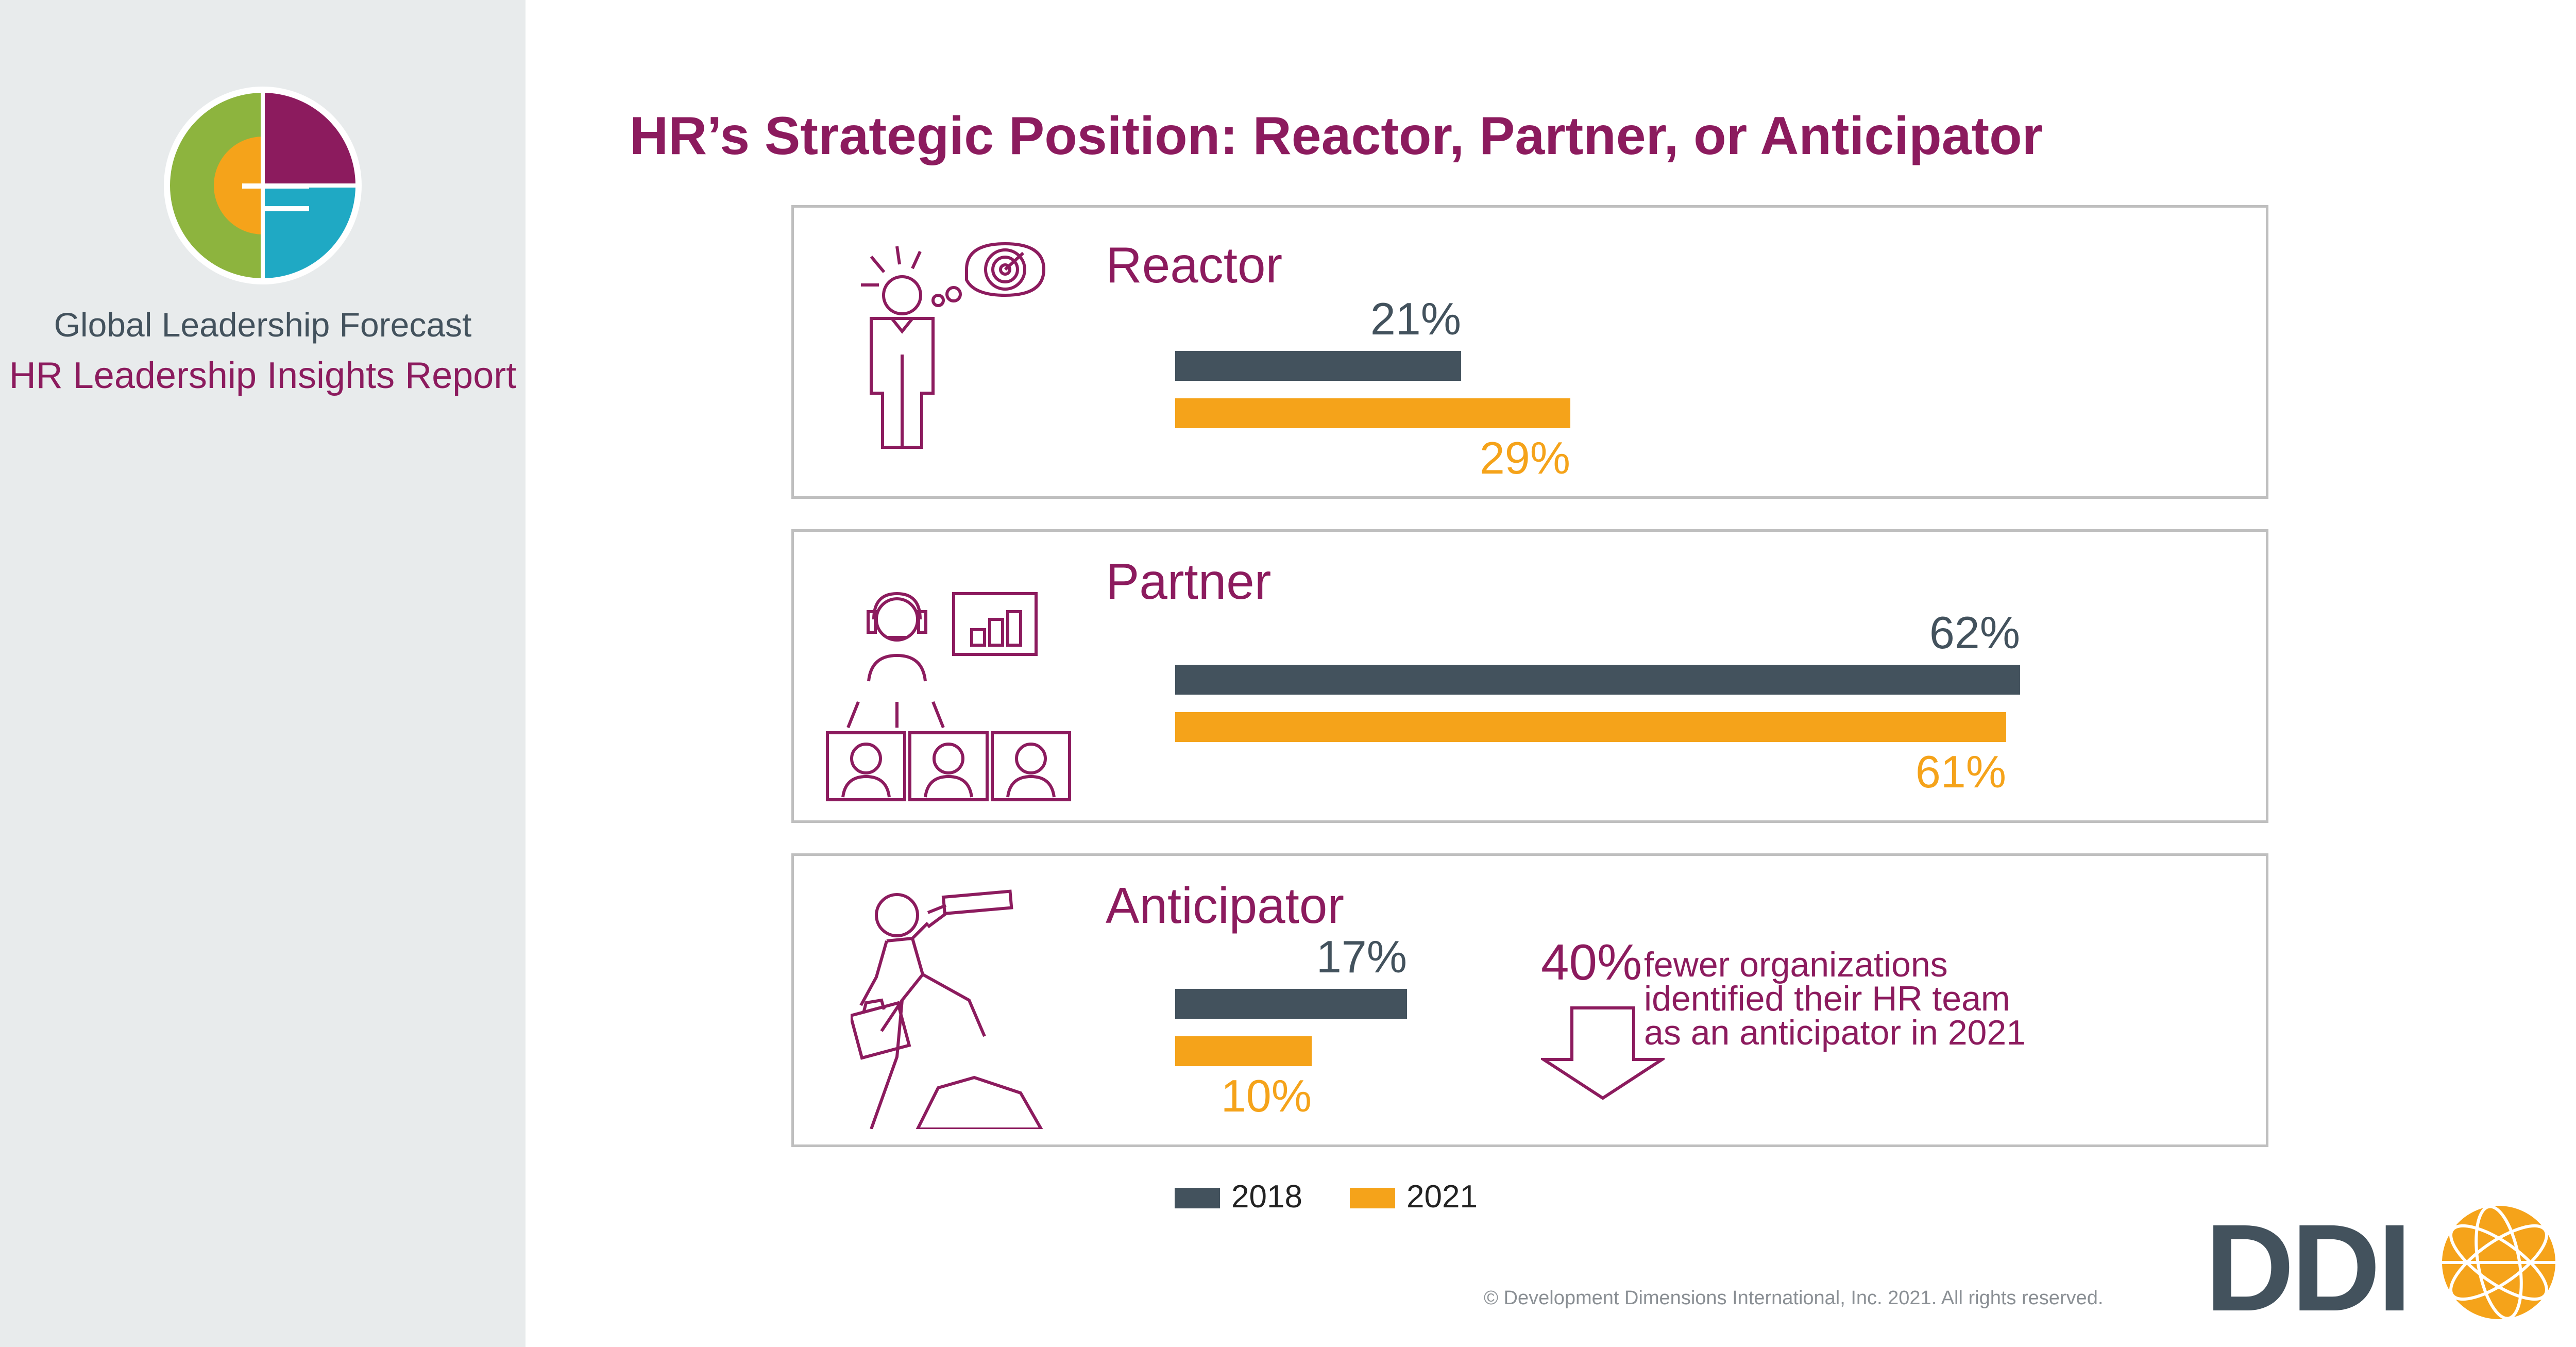 Image resolution: width=2576 pixels, height=1347 pixels. Describe the element at coordinates (1318, 366) in the screenshot. I see `bar-2018-reactor` at that location.